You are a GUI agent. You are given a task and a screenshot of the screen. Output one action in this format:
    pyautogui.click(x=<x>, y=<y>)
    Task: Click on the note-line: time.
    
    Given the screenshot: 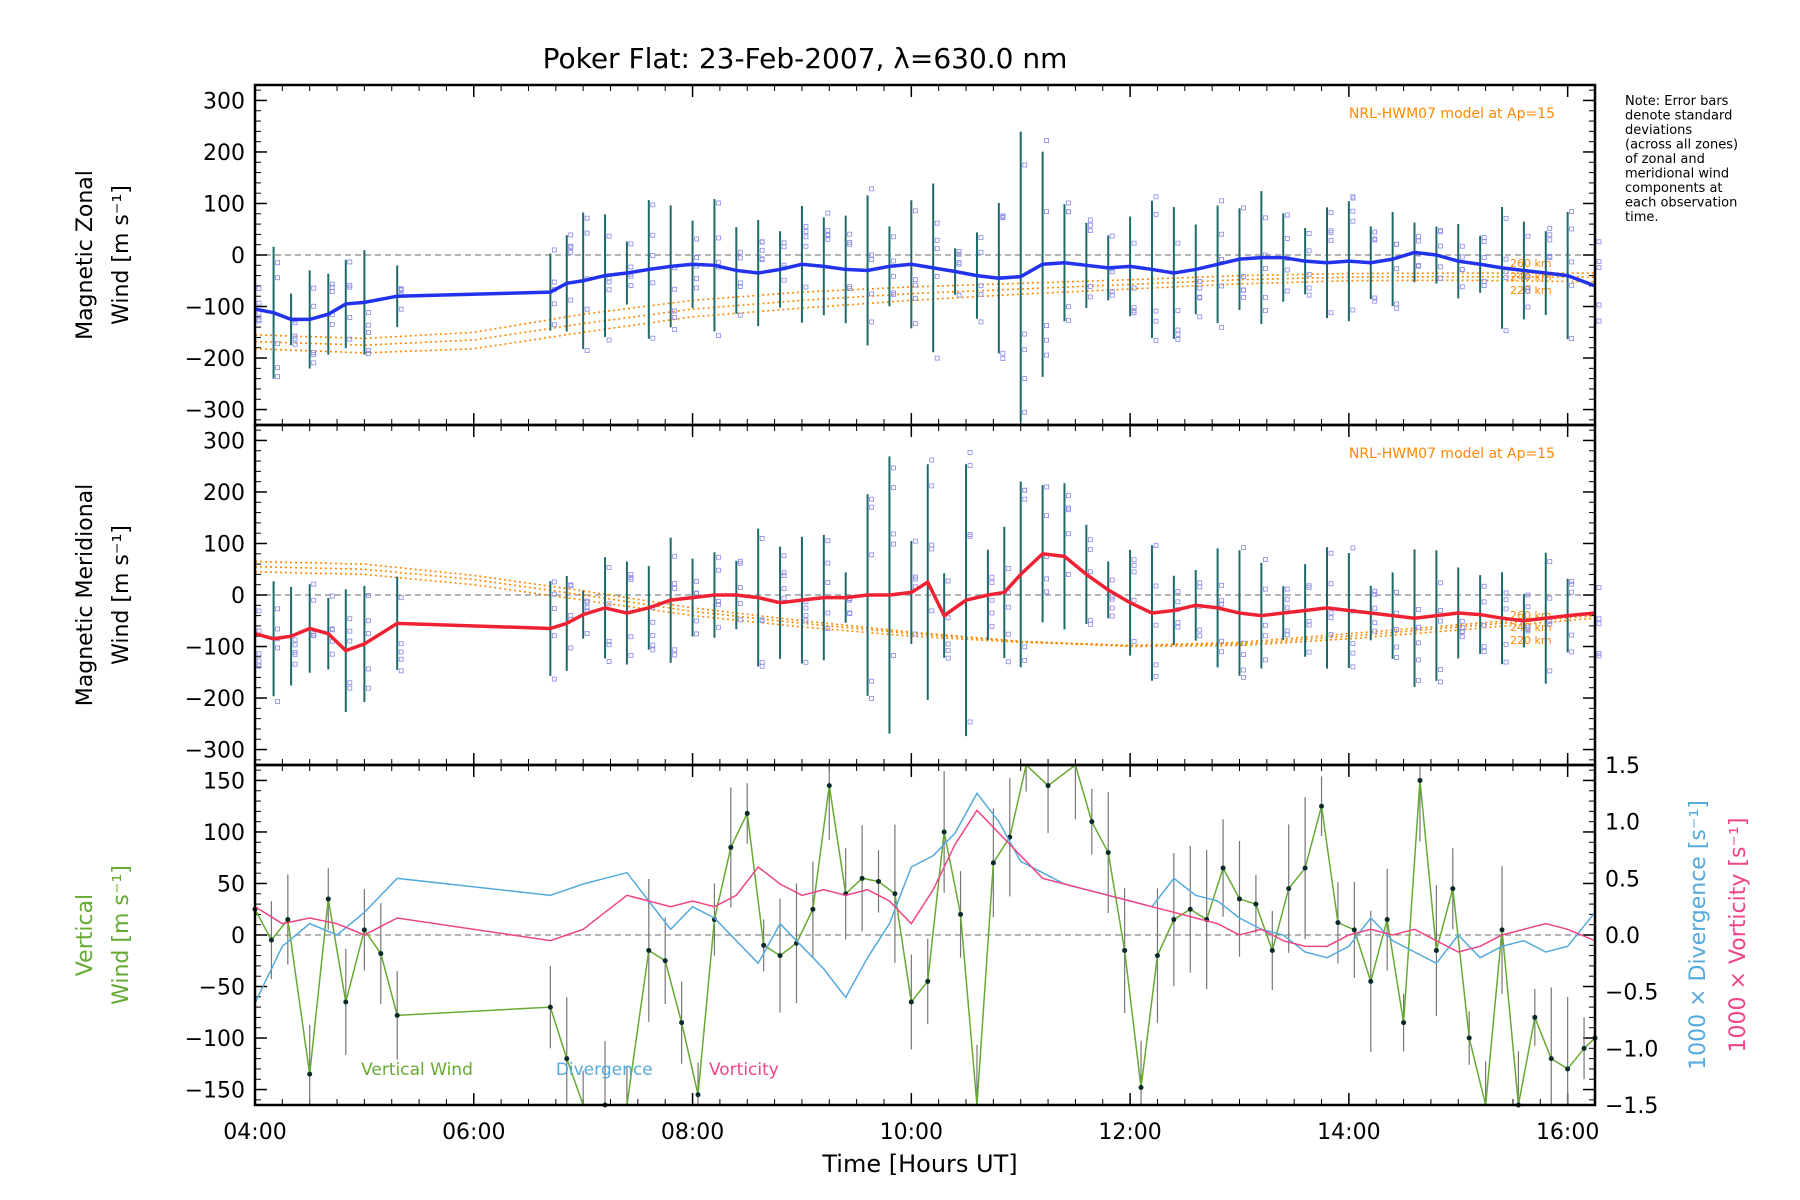 What is the action you would take?
    pyautogui.click(x=1642, y=217)
    